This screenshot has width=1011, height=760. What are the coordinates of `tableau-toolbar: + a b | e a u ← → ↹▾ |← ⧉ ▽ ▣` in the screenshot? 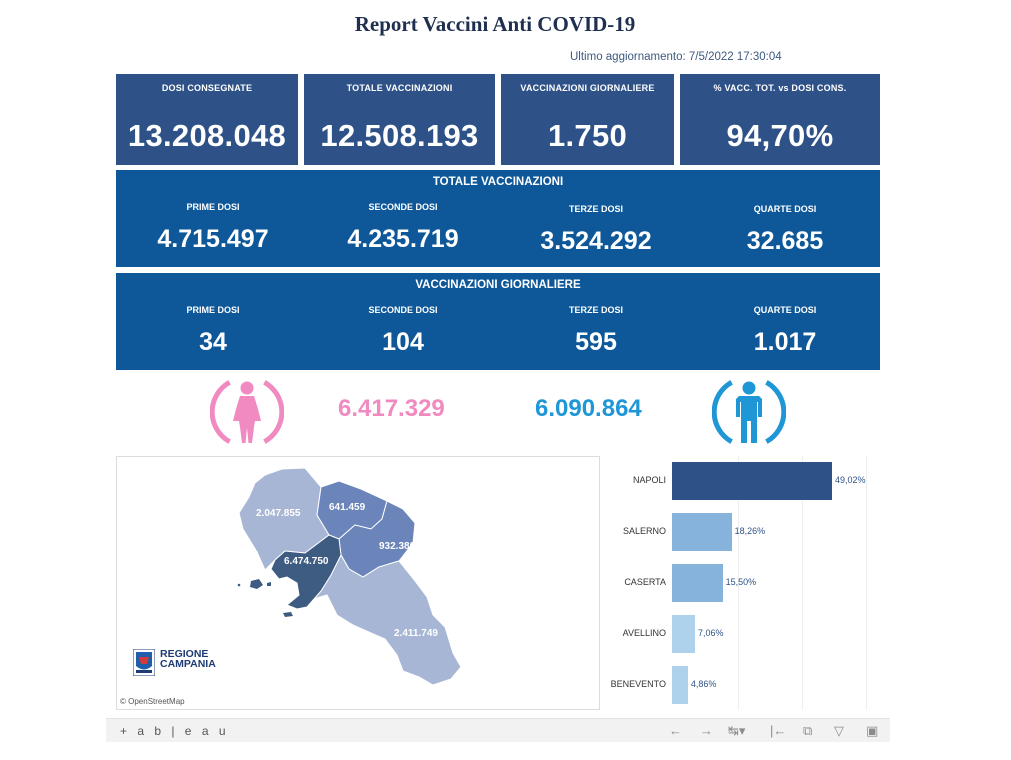 It's located at (498, 730).